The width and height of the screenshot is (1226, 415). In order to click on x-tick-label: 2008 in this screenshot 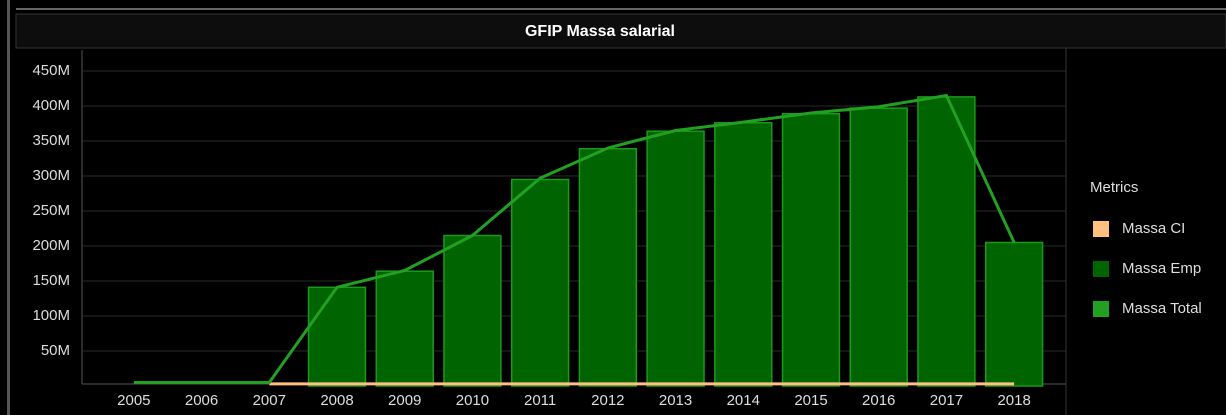, I will do `click(336, 400)`.